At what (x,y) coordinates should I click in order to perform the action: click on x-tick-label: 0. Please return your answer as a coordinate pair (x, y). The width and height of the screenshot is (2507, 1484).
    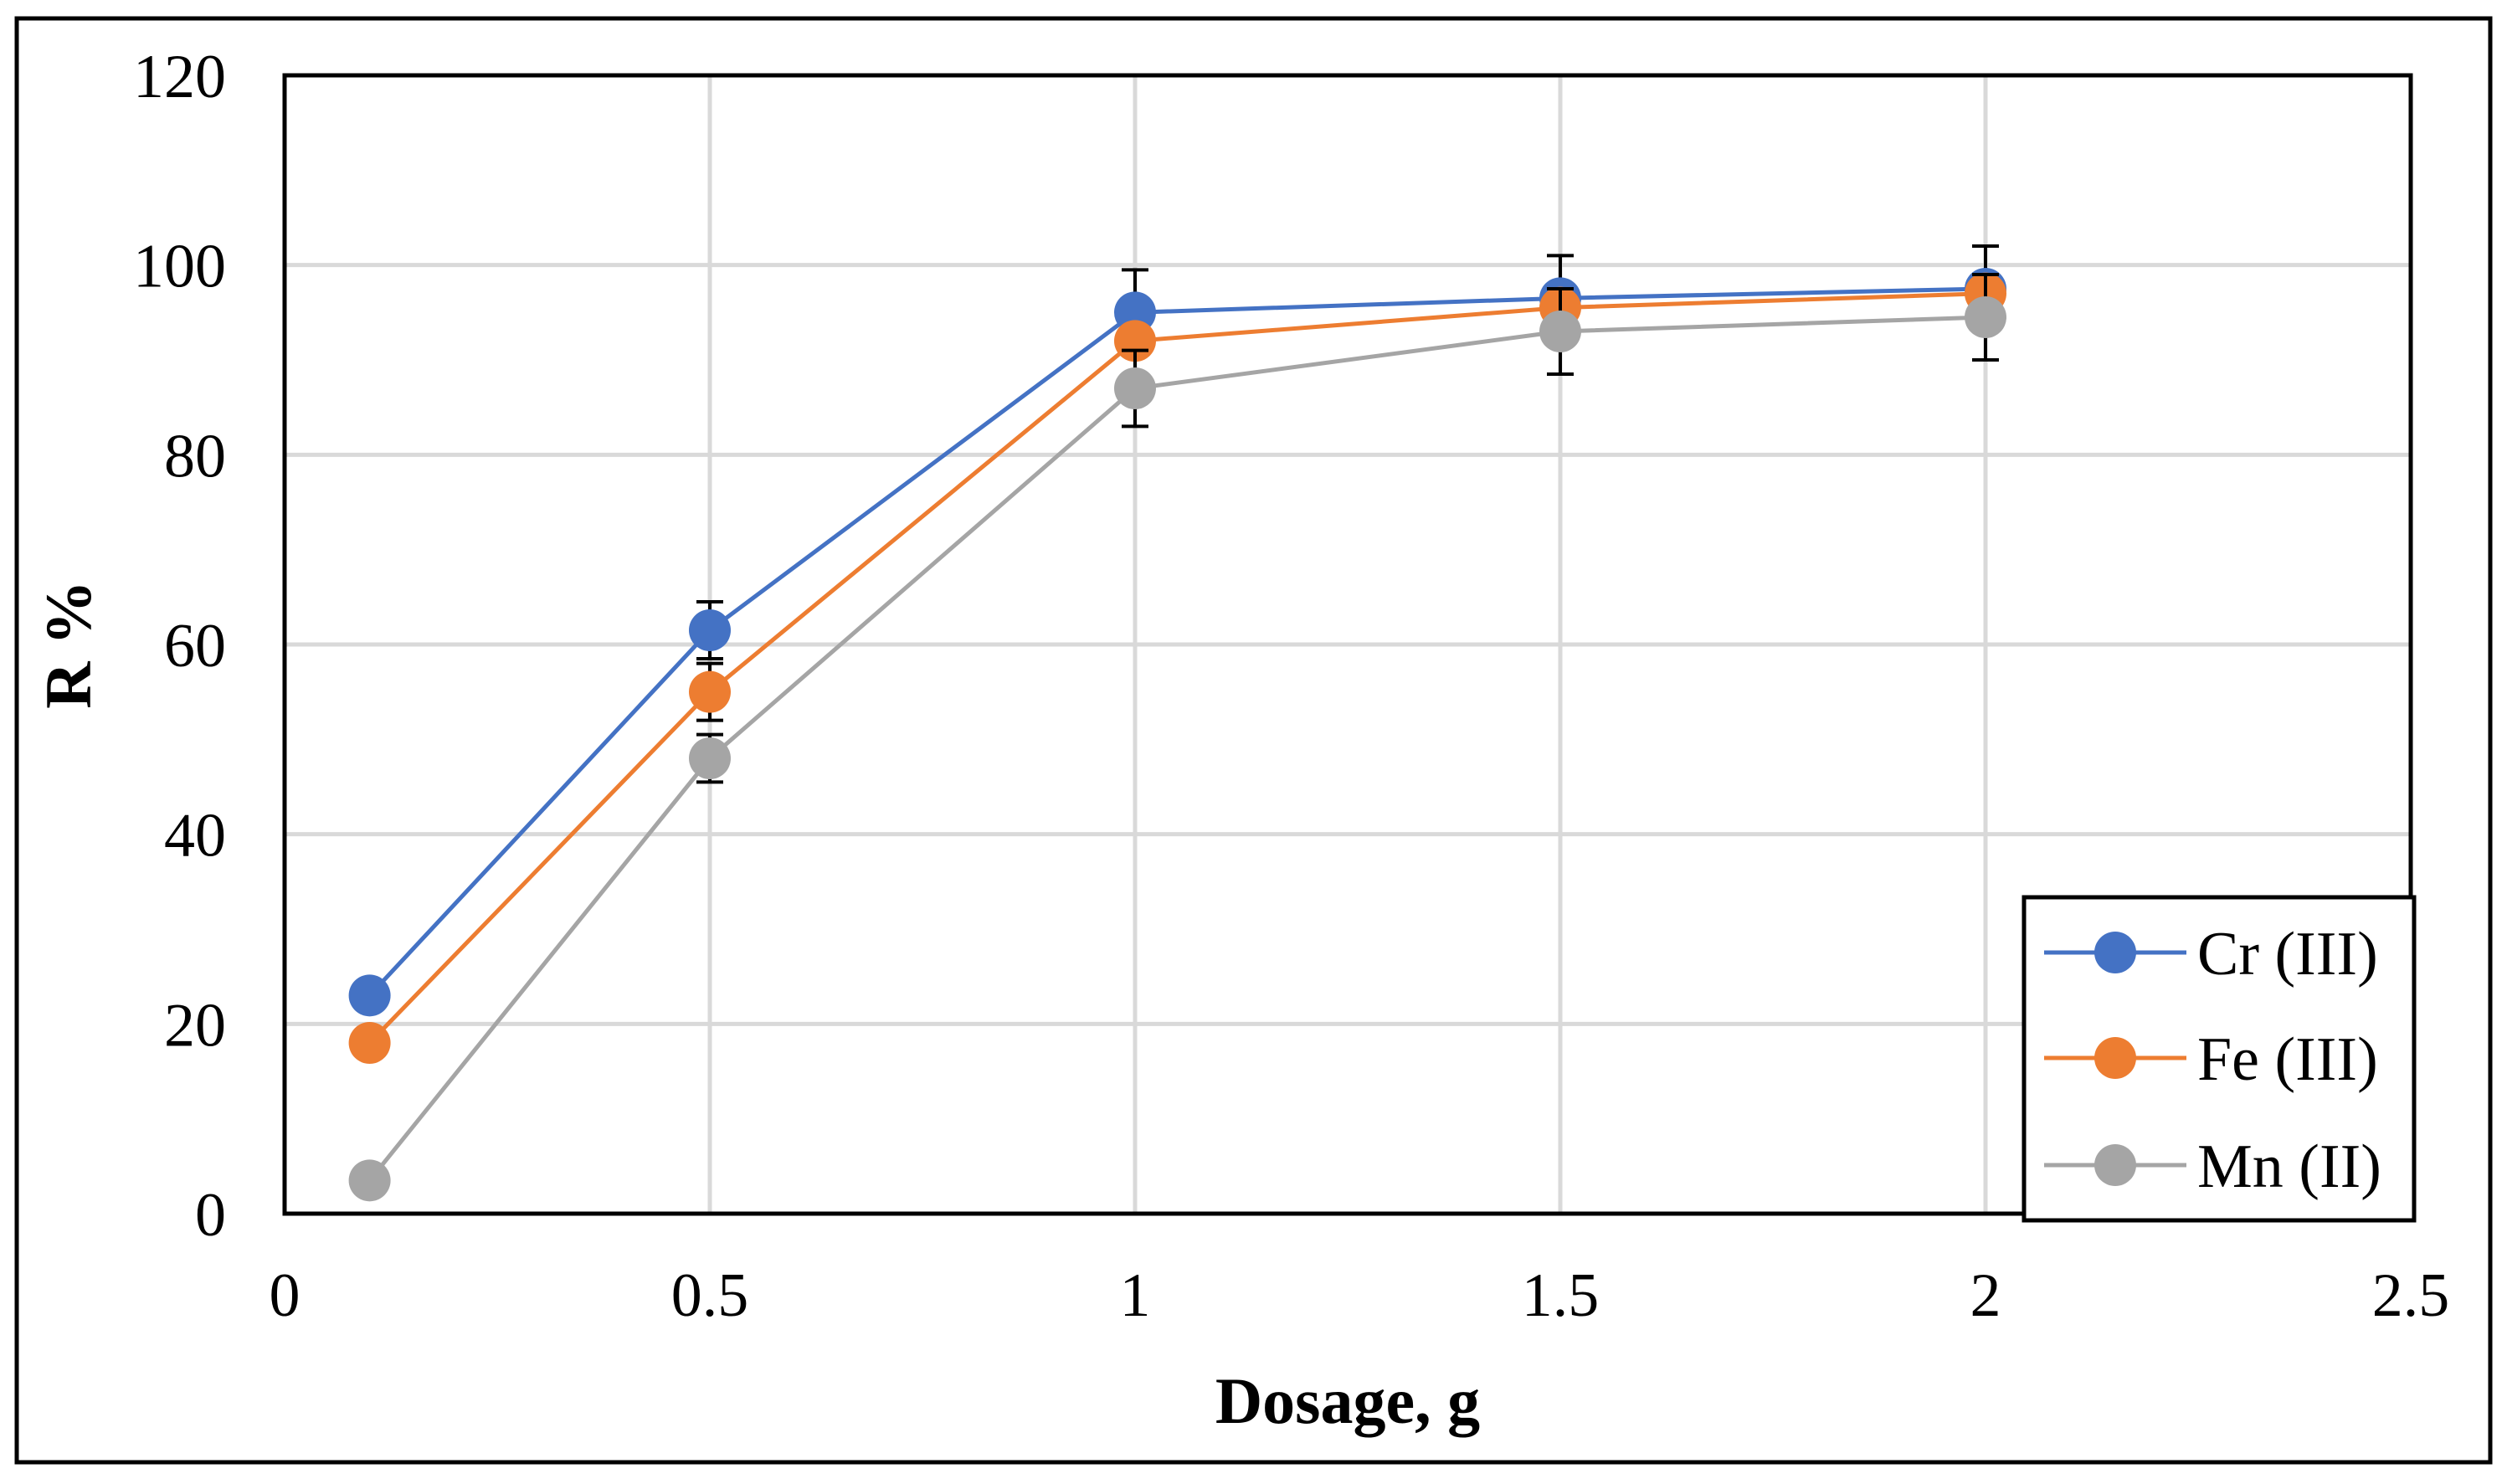
    Looking at the image, I should click on (285, 1295).